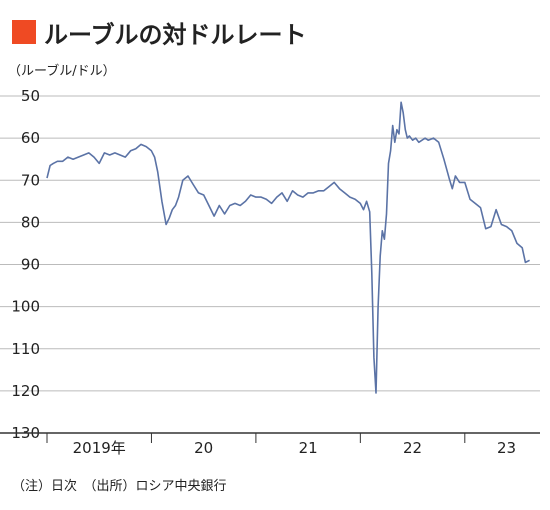  I want to click on chart-title-row: ルーブルの対ドルレート, so click(159, 32).